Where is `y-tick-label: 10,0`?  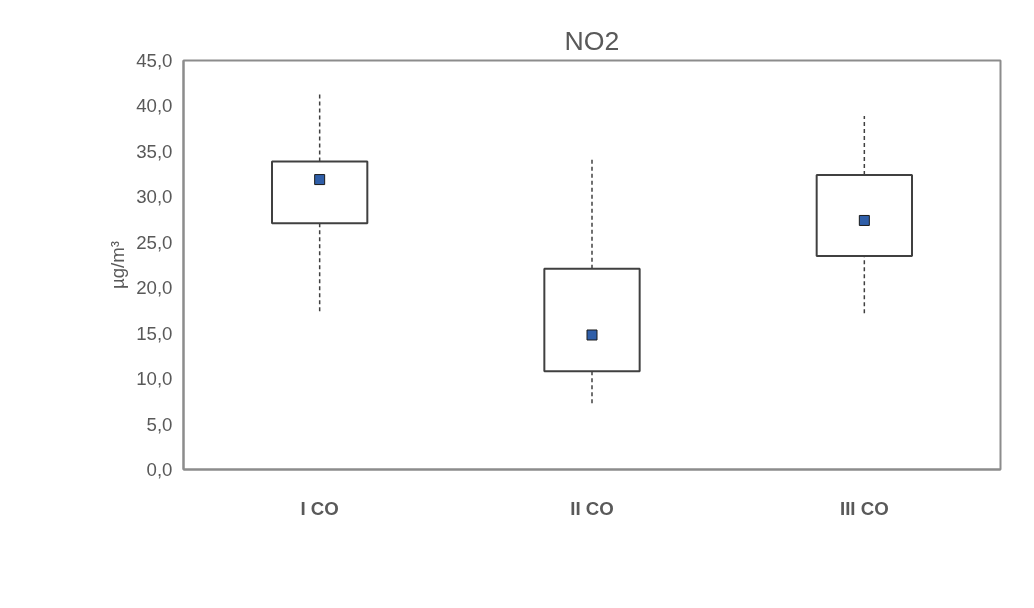 y-tick-label: 10,0 is located at coordinates (154, 379).